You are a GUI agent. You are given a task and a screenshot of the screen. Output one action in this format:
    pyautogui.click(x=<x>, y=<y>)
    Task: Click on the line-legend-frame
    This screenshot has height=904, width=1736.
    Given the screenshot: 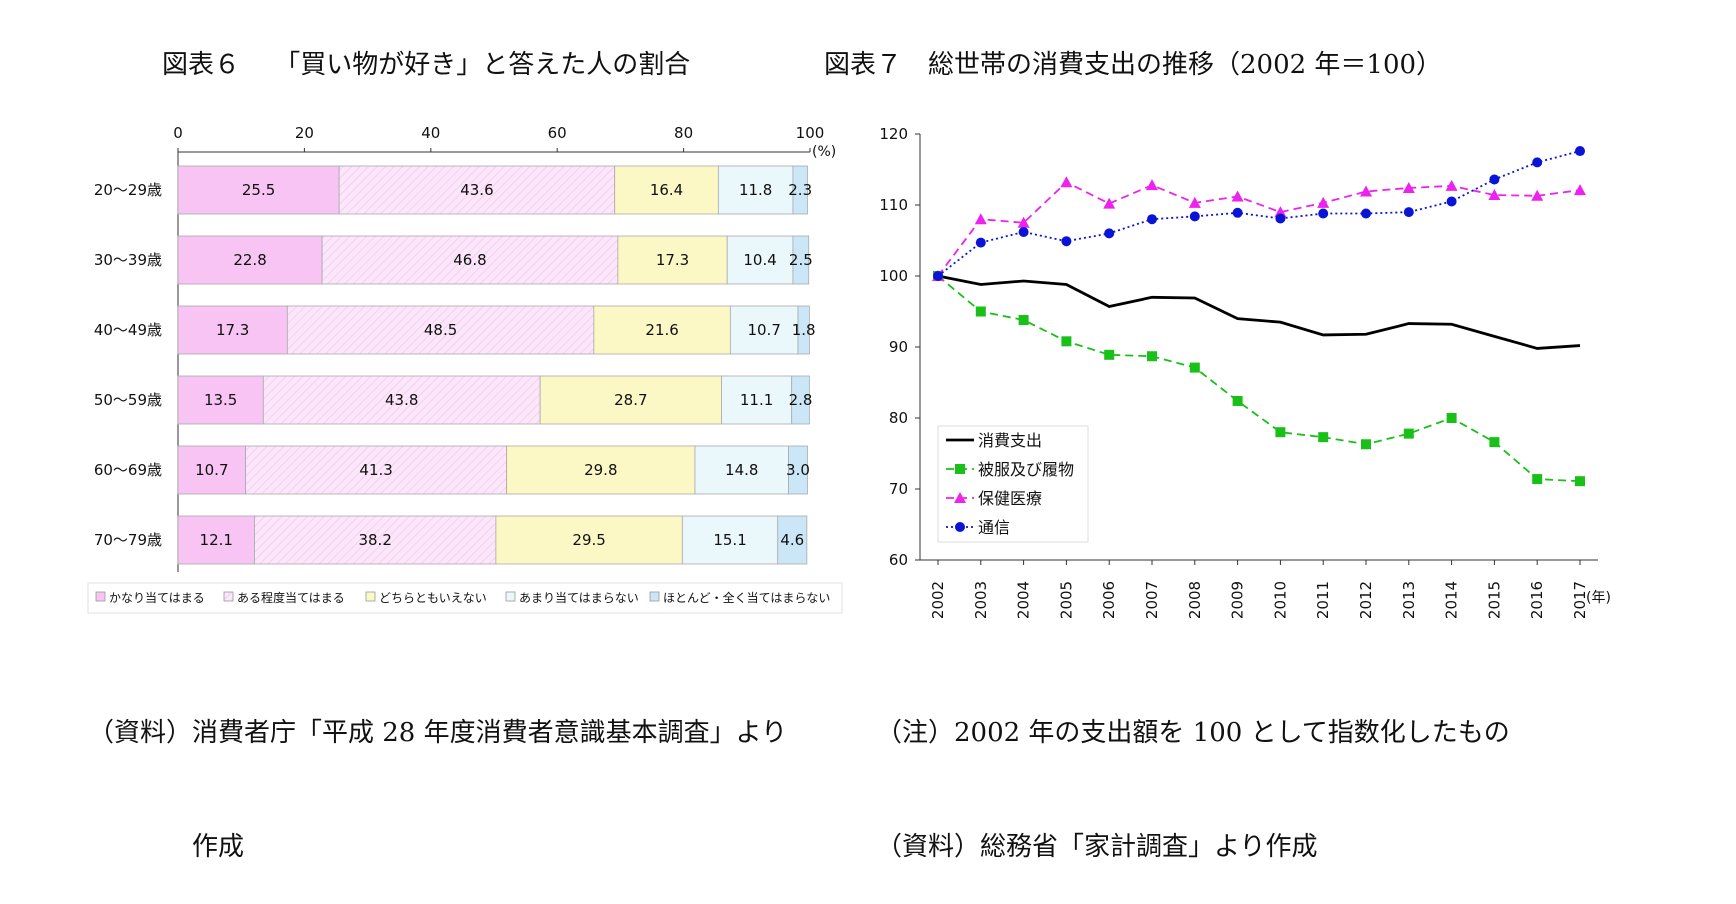 What is the action you would take?
    pyautogui.click(x=1013, y=484)
    